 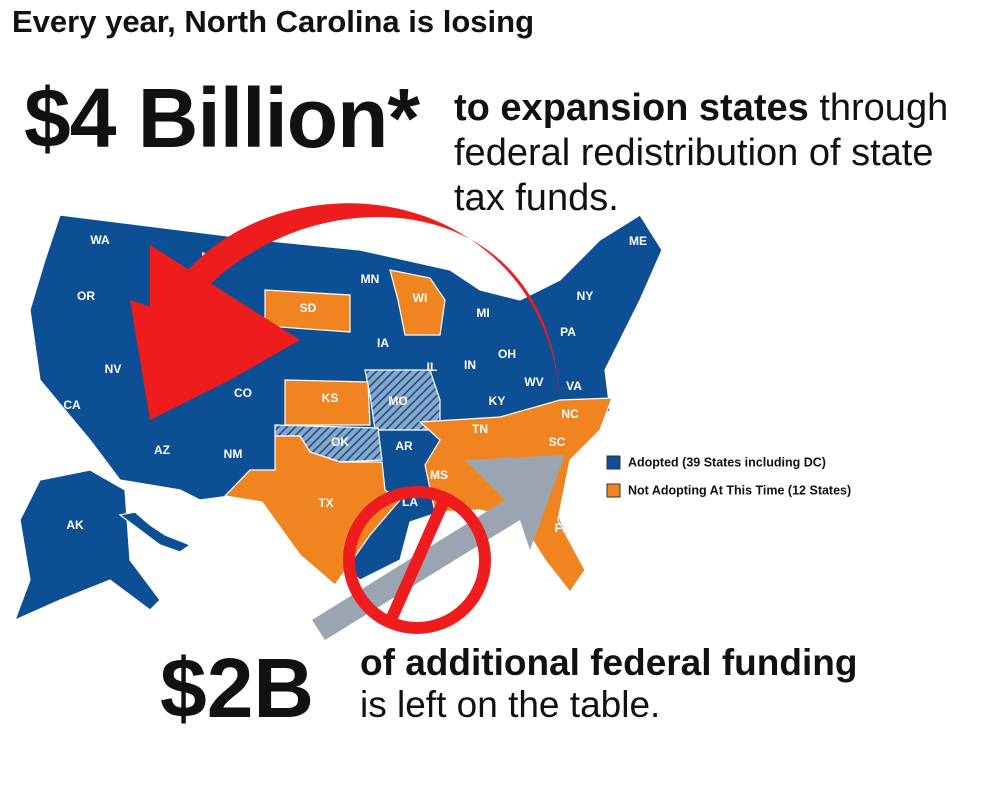 I want to click on state-label: NV, so click(x=113, y=369).